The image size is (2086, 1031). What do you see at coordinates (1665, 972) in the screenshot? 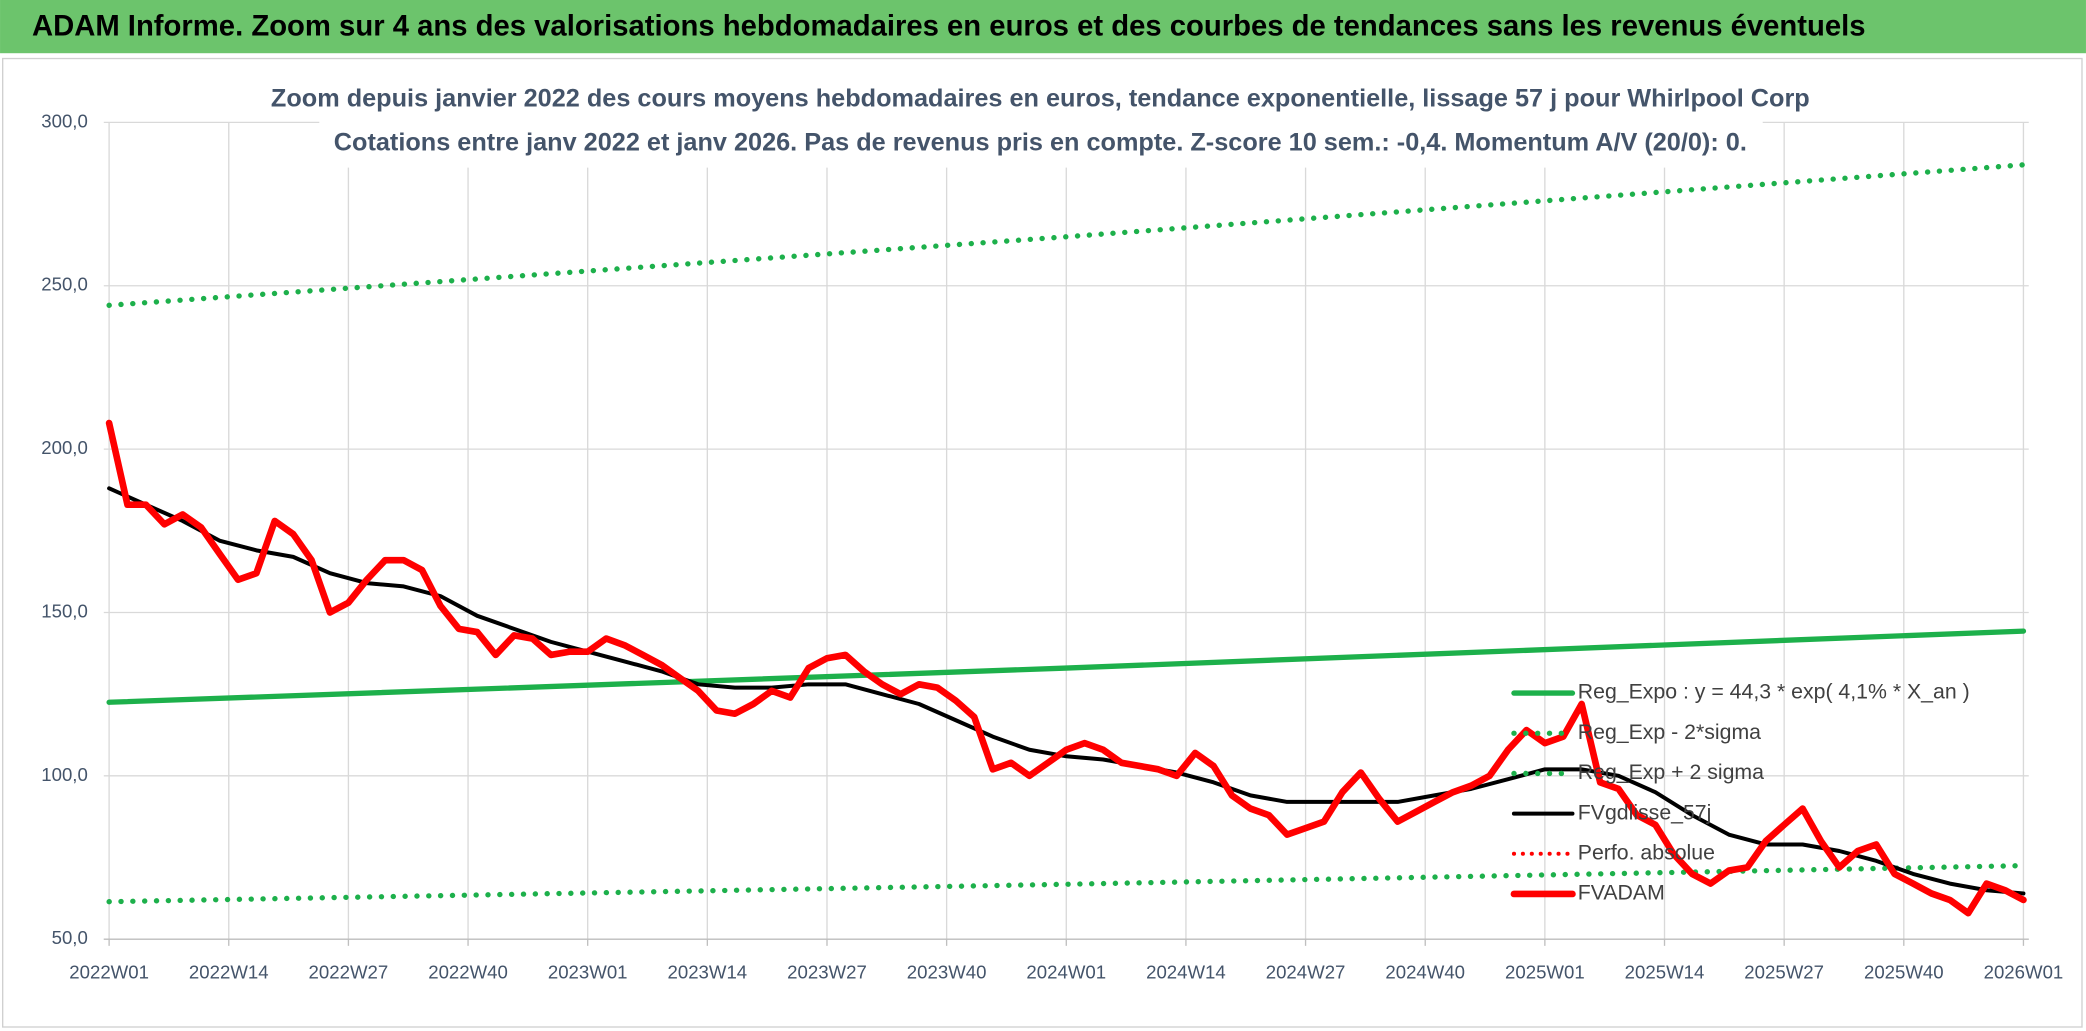
I see `x-tick-label: 2025W14` at bounding box center [1665, 972].